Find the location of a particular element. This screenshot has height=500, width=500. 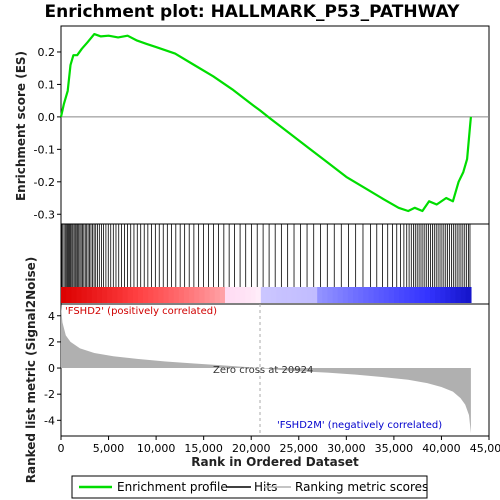

es-y-label: Enrichment score (ES) is located at coordinates (21, 126).